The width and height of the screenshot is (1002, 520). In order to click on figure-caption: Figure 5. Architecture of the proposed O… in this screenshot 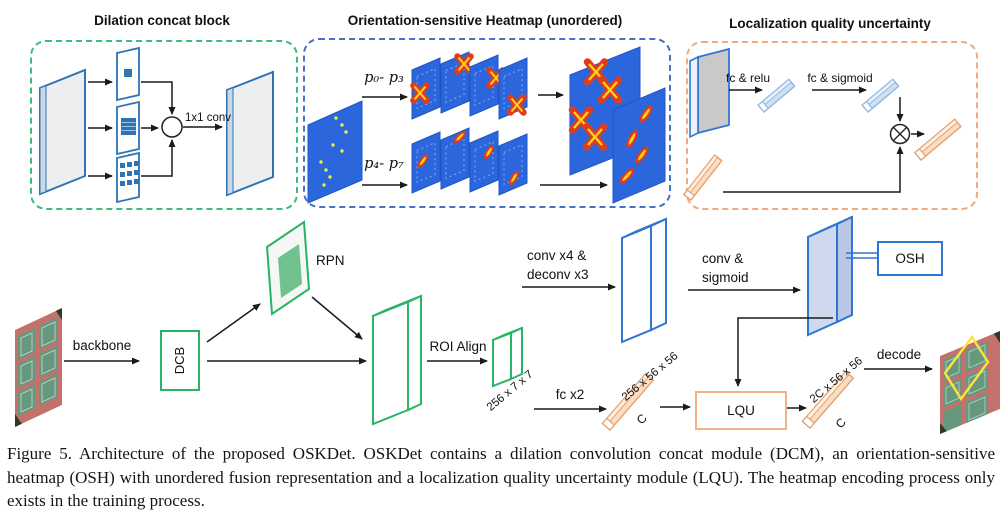, I will do `click(501, 477)`.